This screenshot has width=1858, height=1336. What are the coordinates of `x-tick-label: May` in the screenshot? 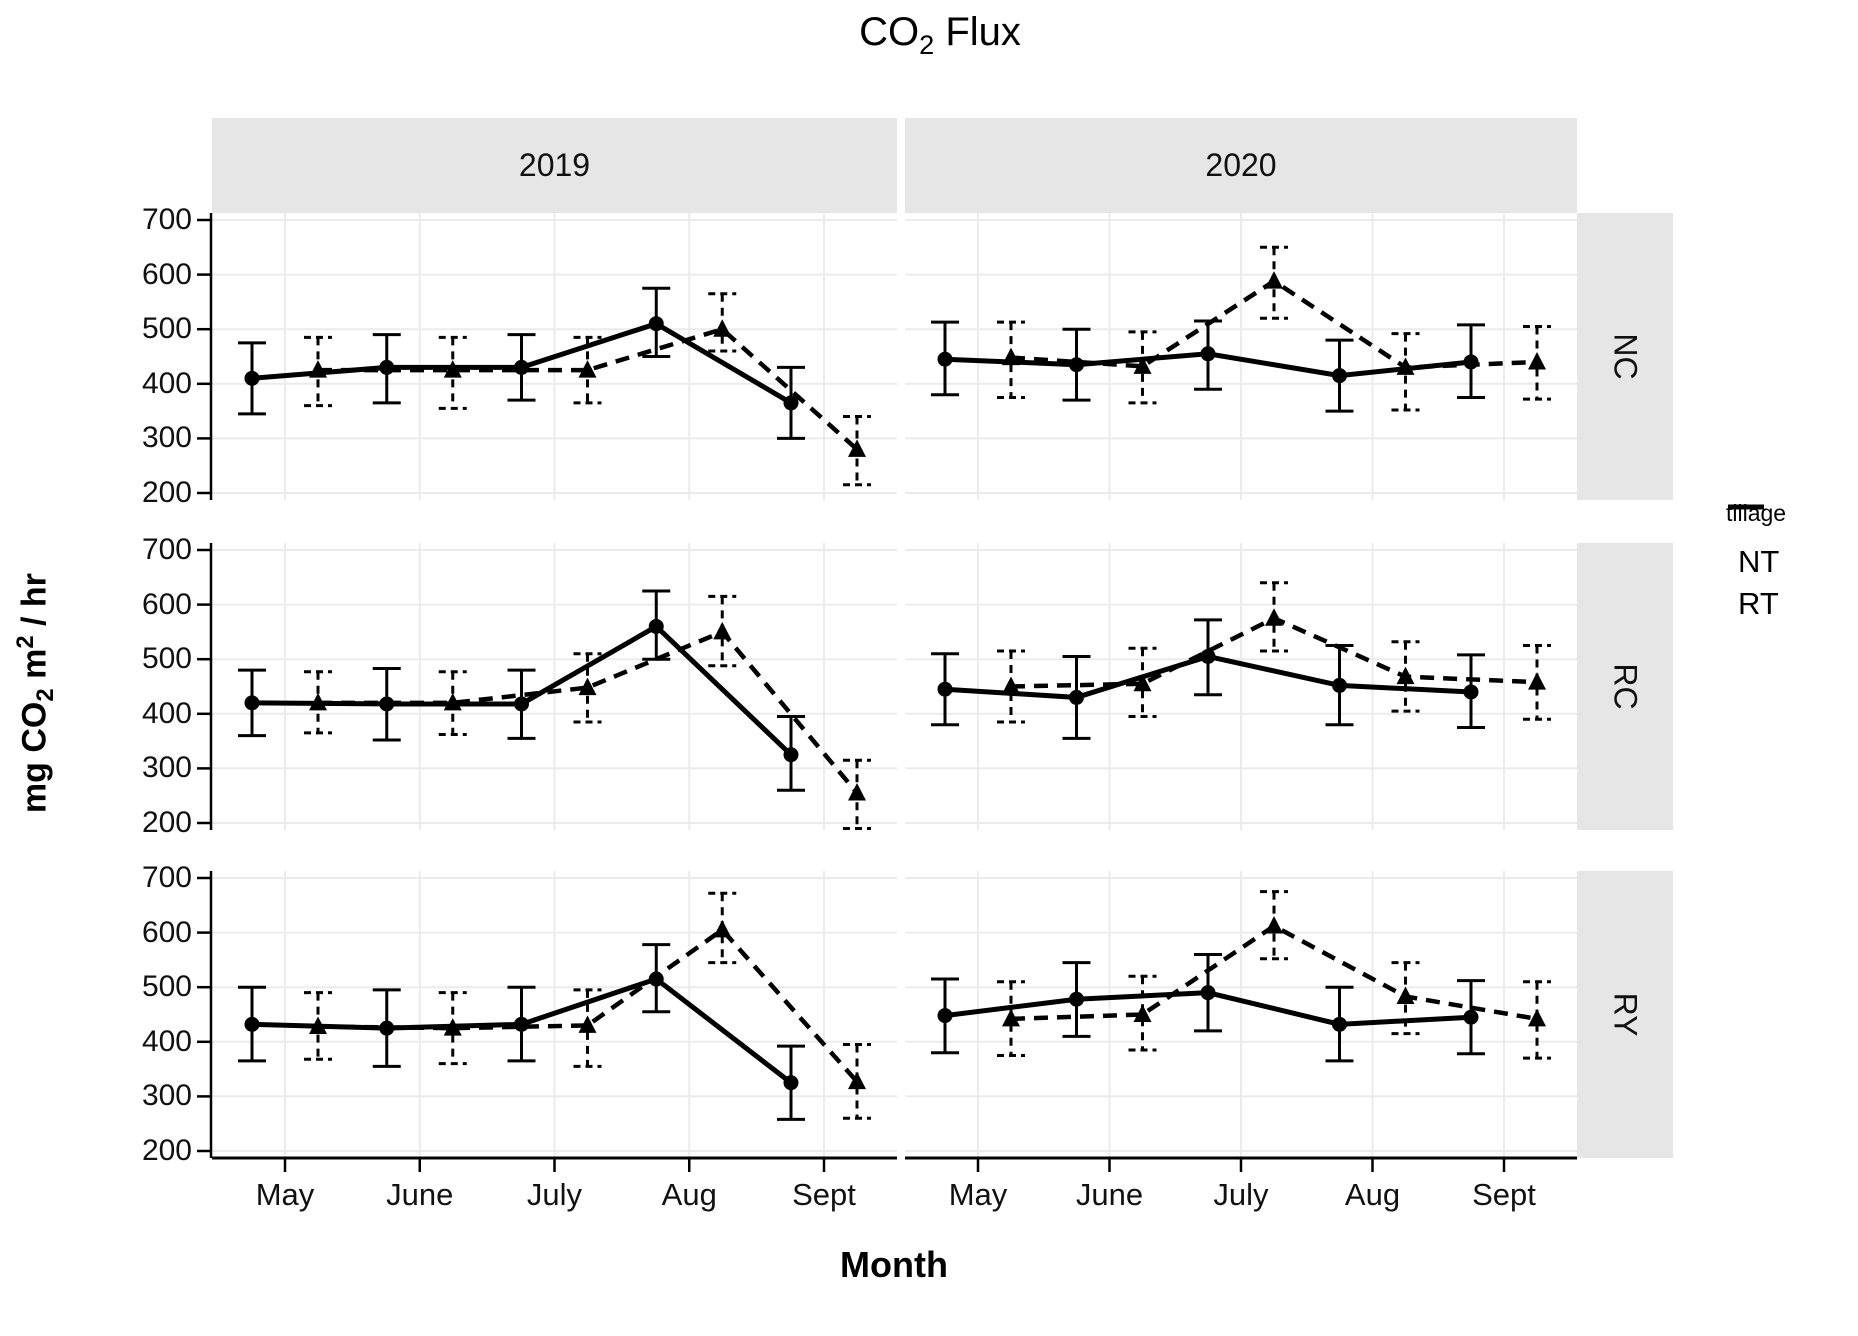 It's located at (978, 1194).